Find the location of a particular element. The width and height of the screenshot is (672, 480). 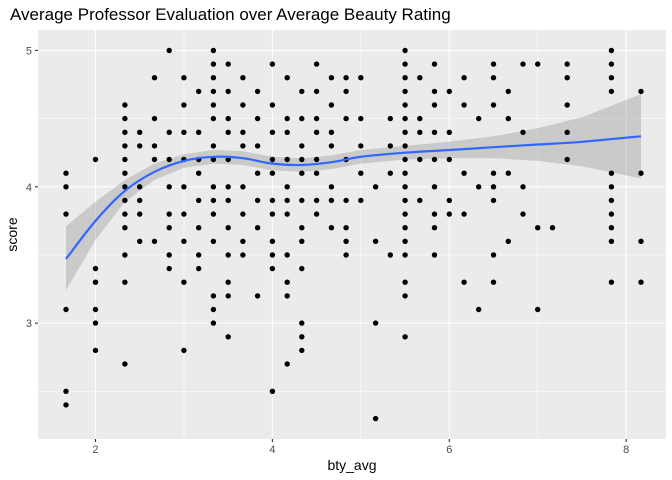

x-tick-label: 6 is located at coordinates (449, 450).